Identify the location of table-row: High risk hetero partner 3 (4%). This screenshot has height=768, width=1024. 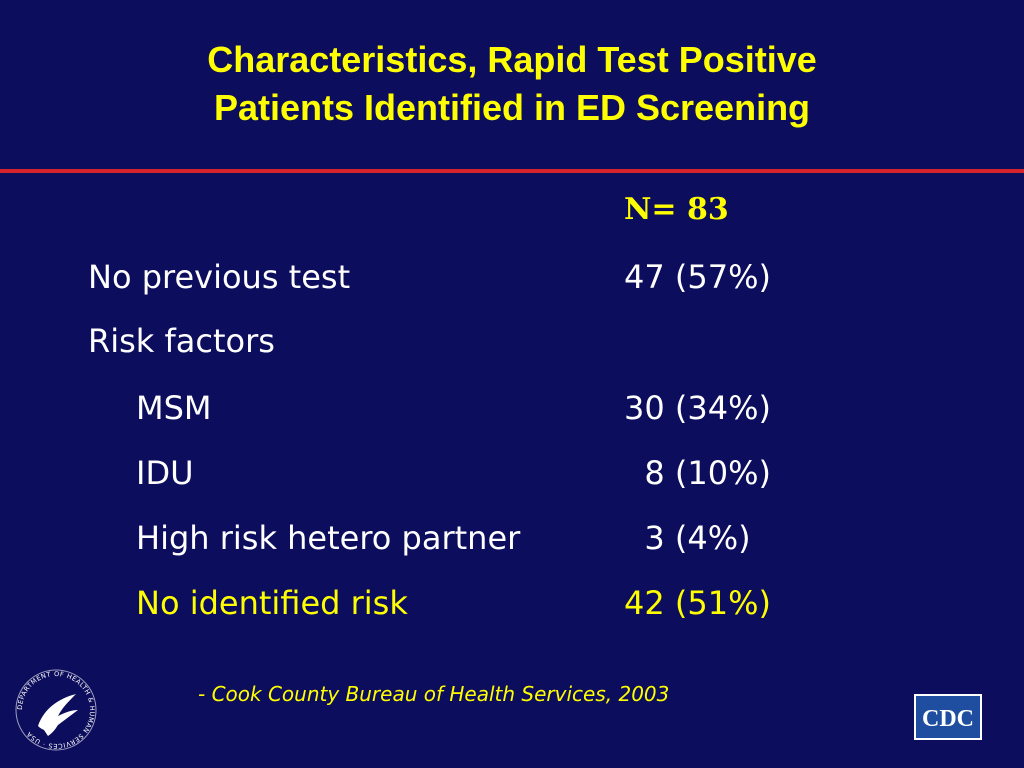
(512, 544).